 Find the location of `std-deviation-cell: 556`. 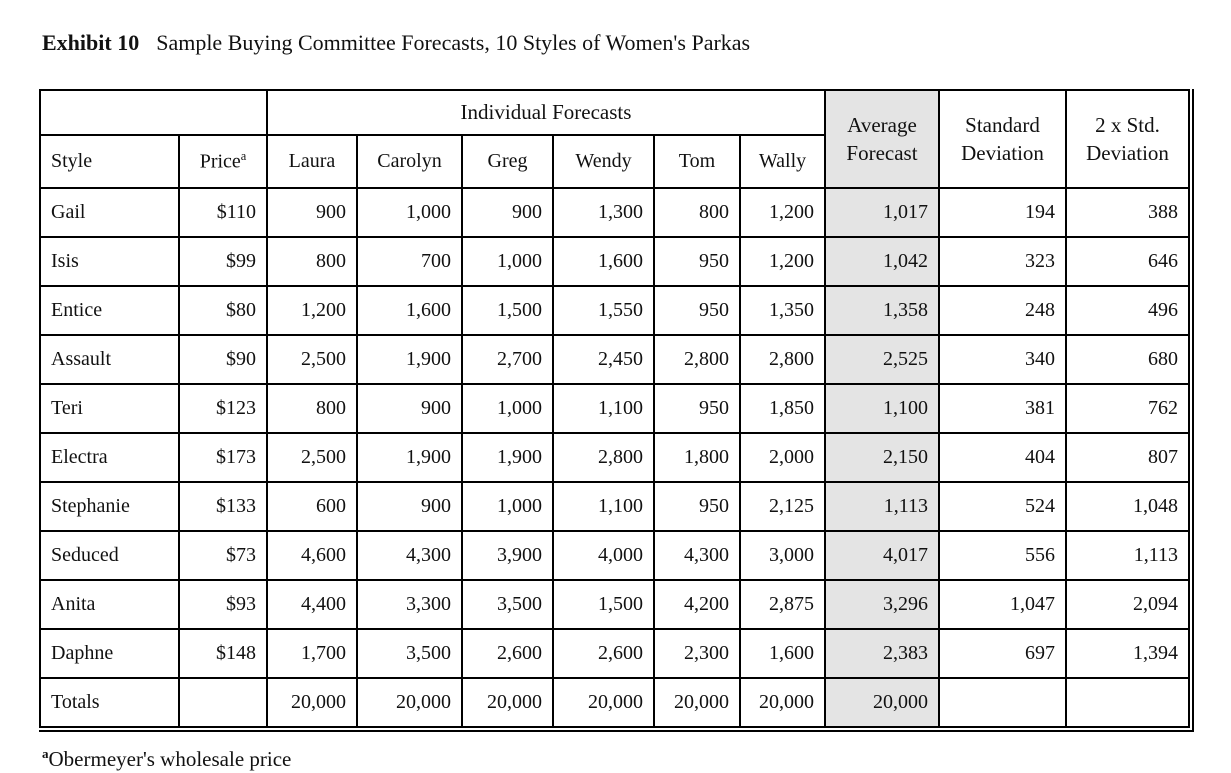

std-deviation-cell: 556 is located at coordinates (1002, 555).